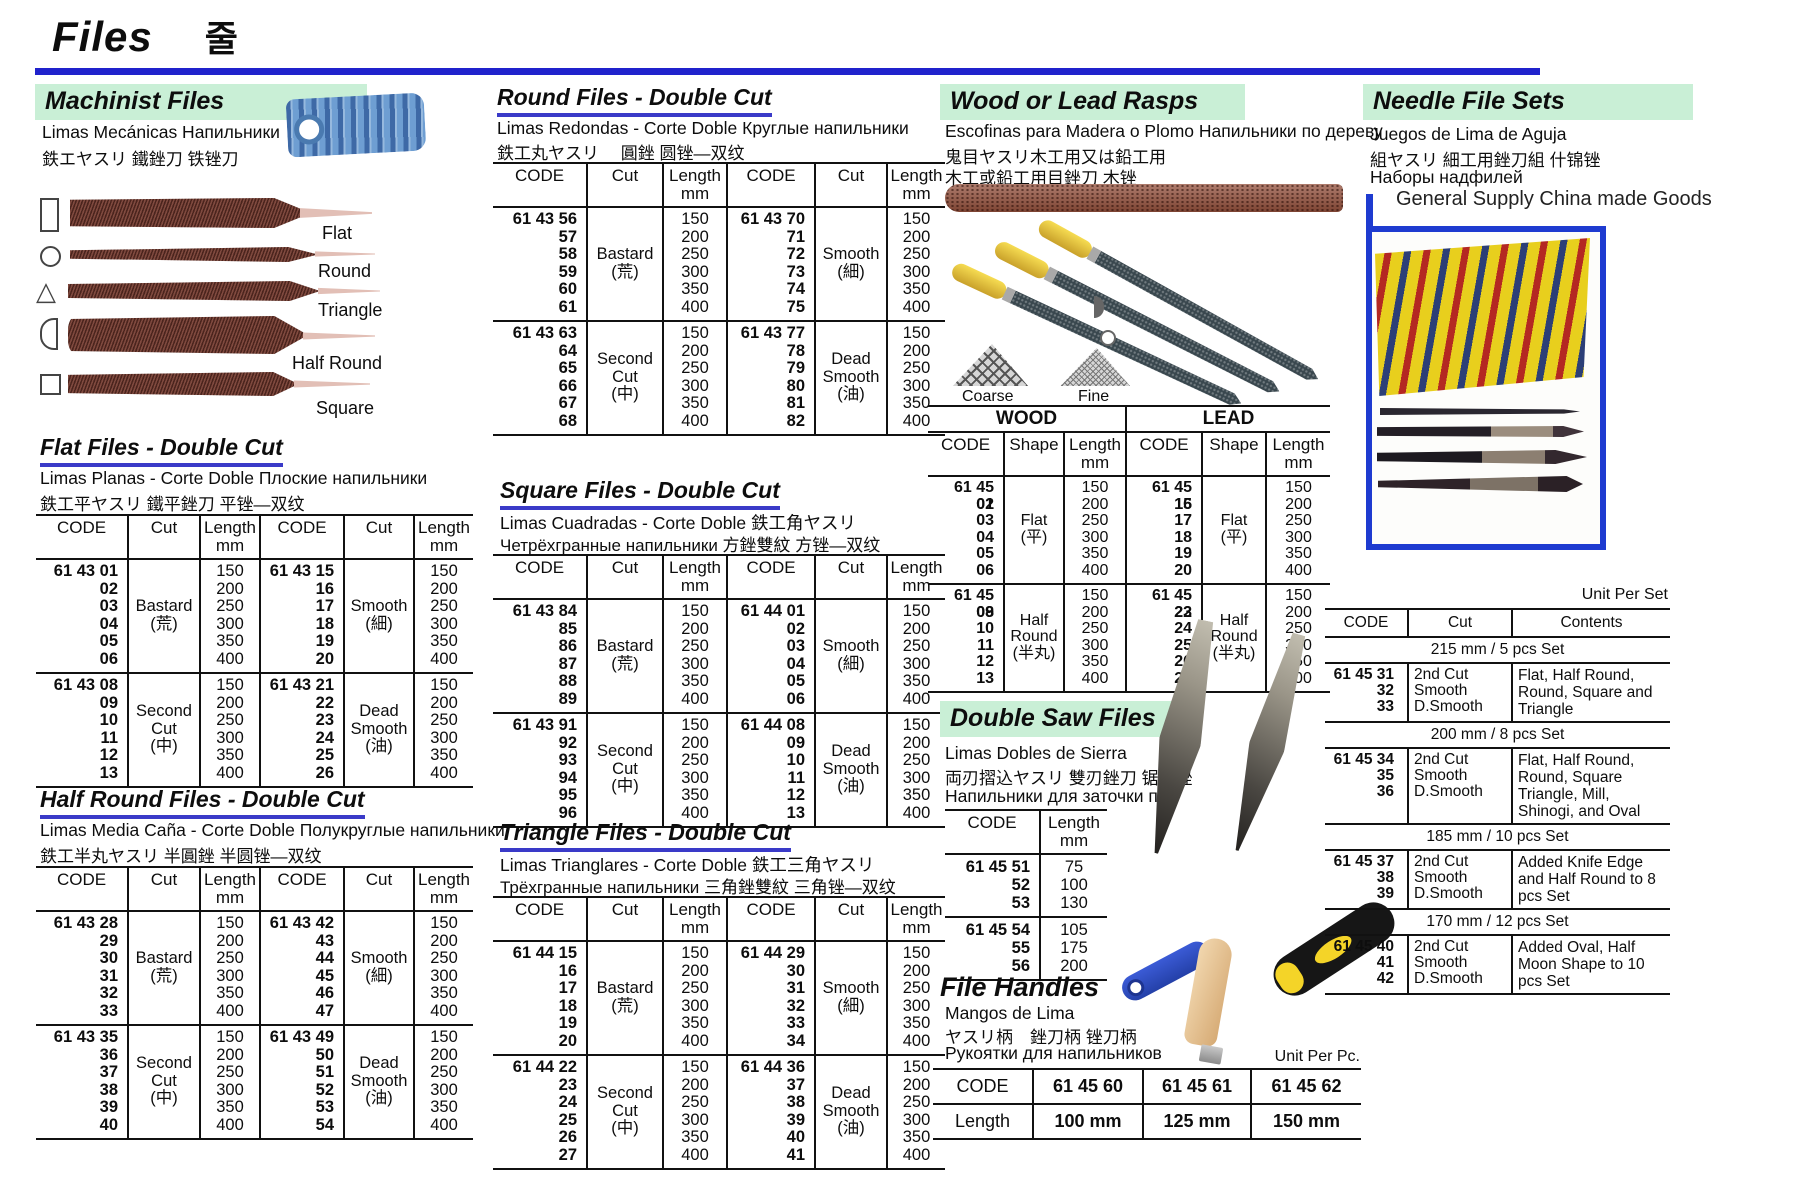 The height and width of the screenshot is (1186, 1812). What do you see at coordinates (1385, 775) in the screenshot?
I see `code-value: 35` at bounding box center [1385, 775].